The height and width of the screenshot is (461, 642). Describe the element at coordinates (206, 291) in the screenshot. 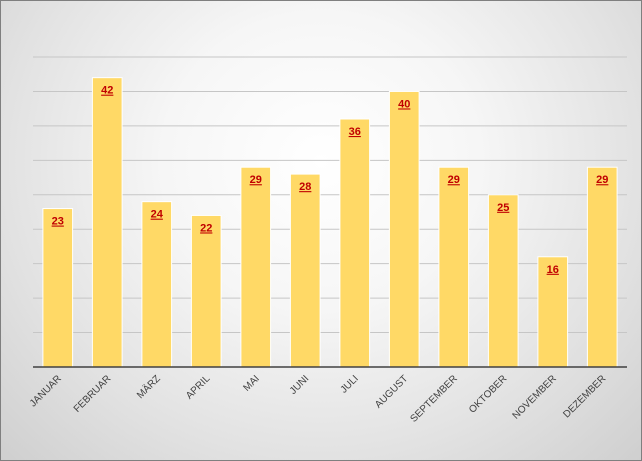

I see `bar-april` at that location.